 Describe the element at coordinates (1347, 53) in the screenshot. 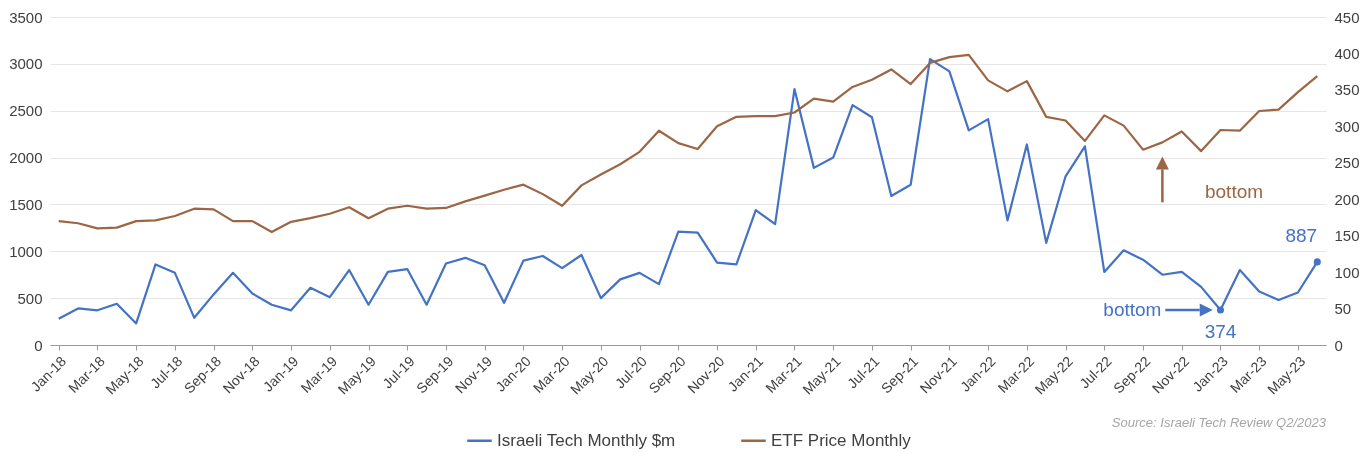

I see `y2-tick-label: 400` at that location.